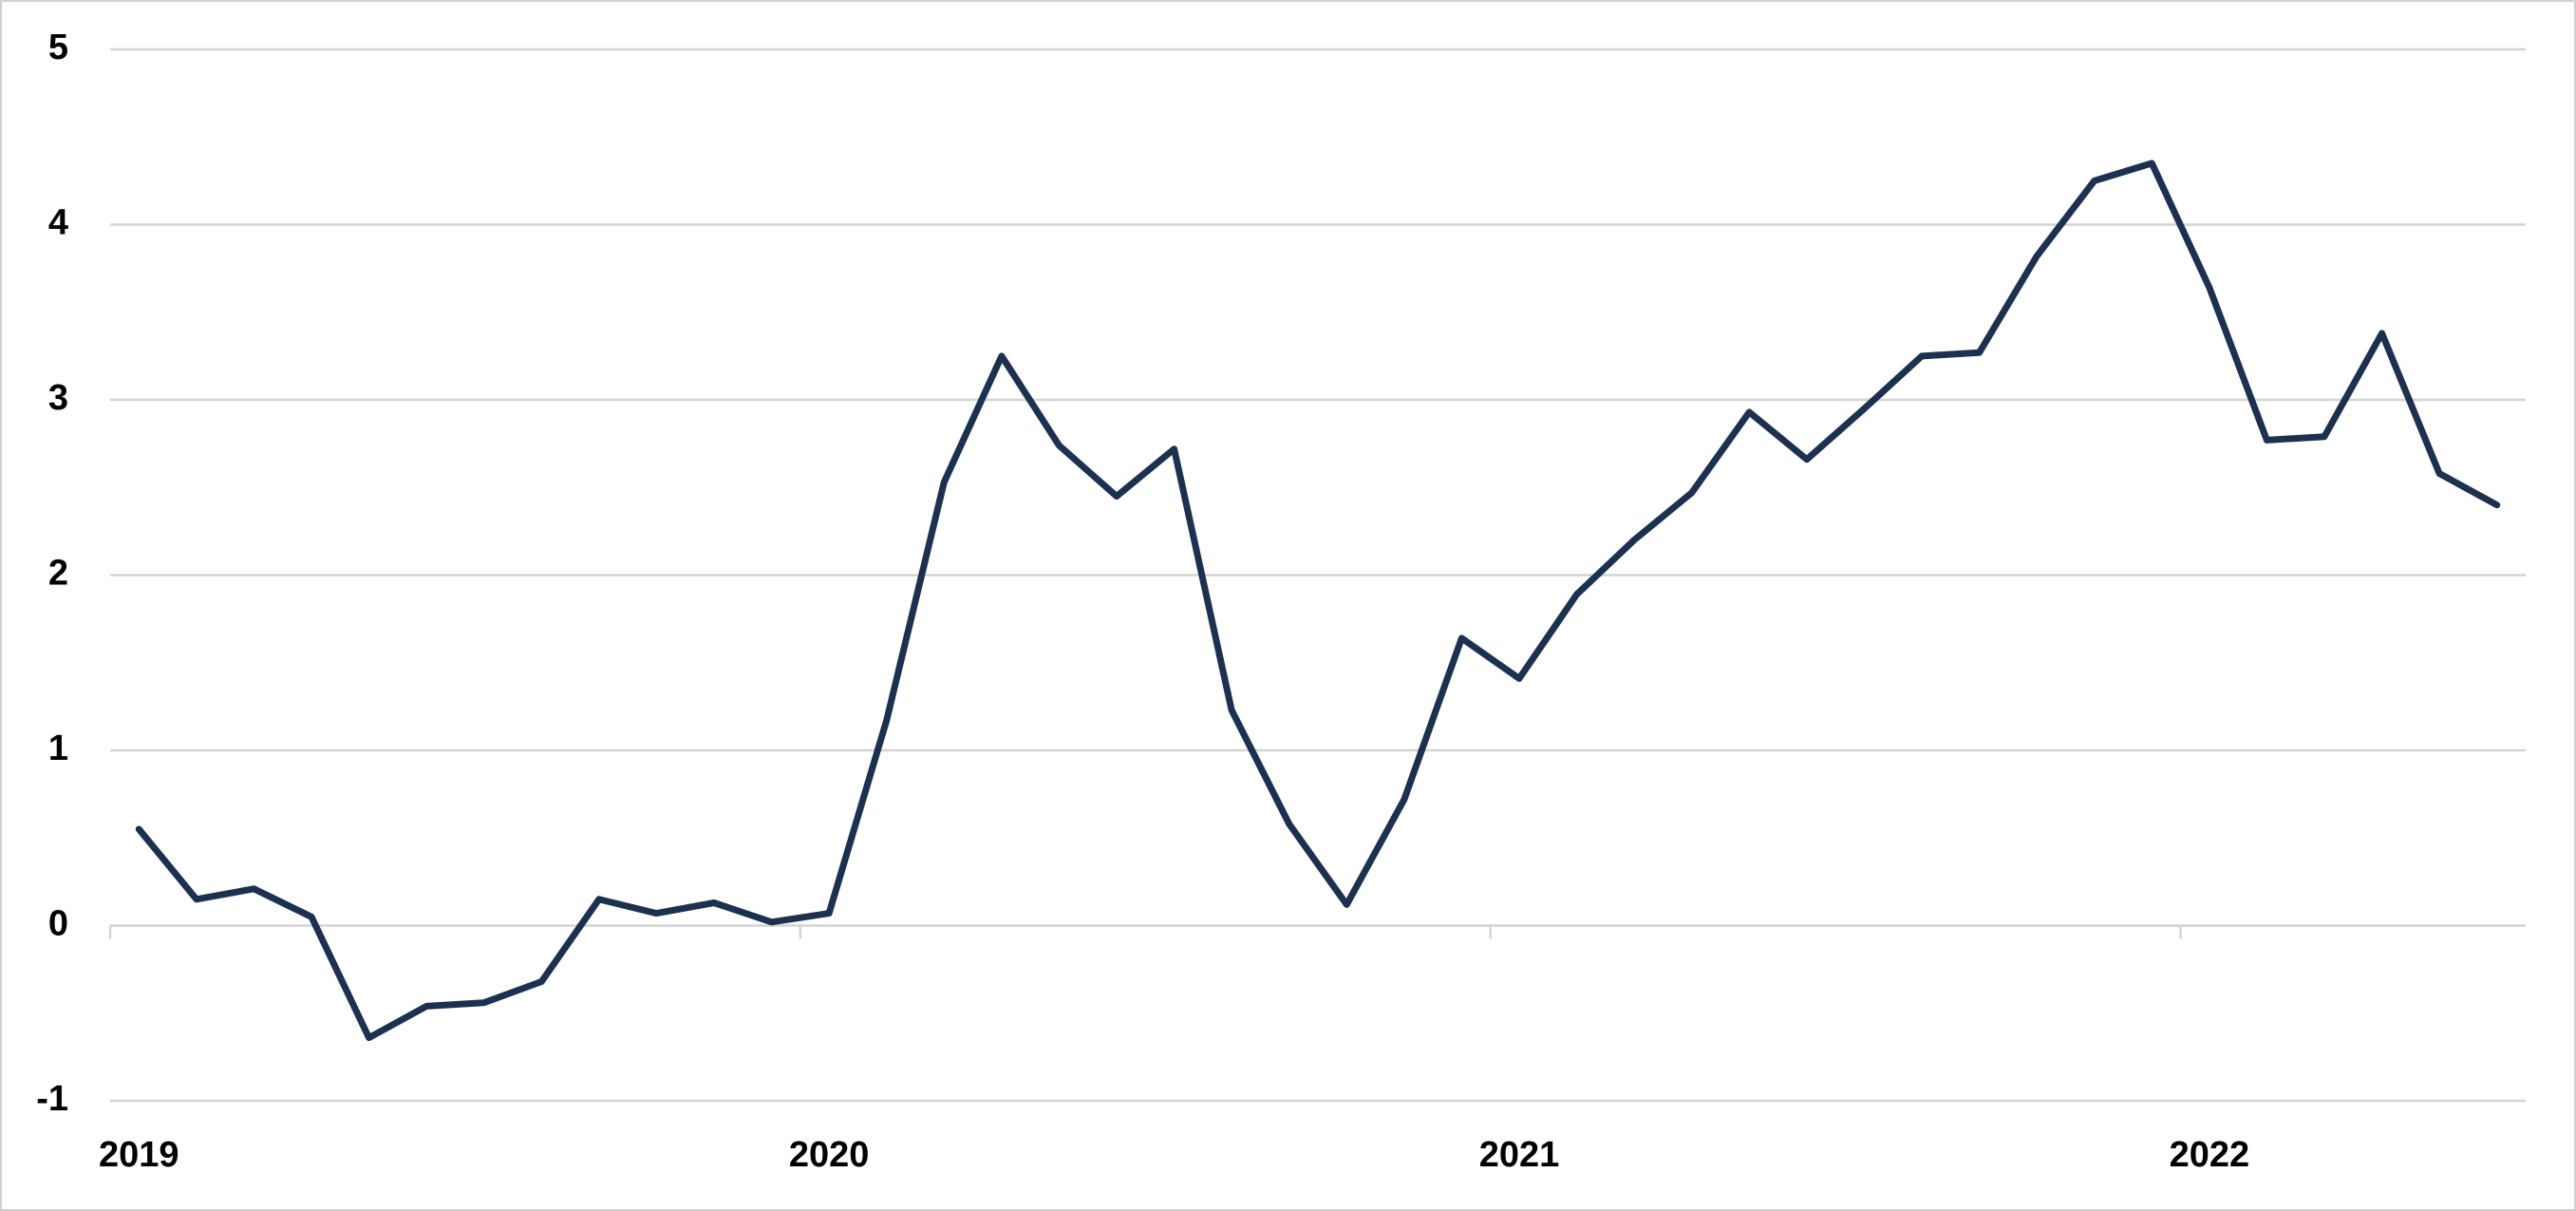  What do you see at coordinates (829, 1155) in the screenshot?
I see `x-tick-label: 2020` at bounding box center [829, 1155].